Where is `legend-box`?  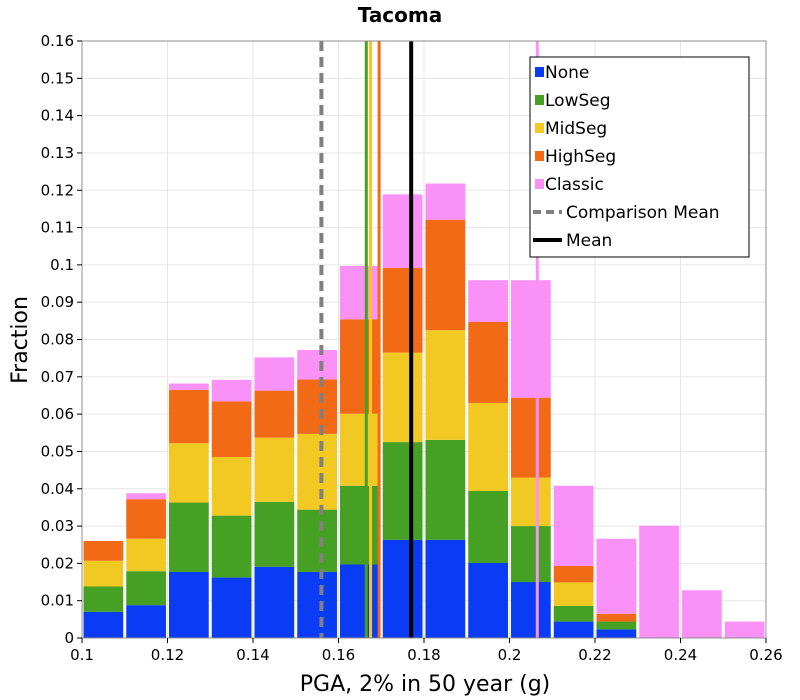
legend-box is located at coordinates (639, 157).